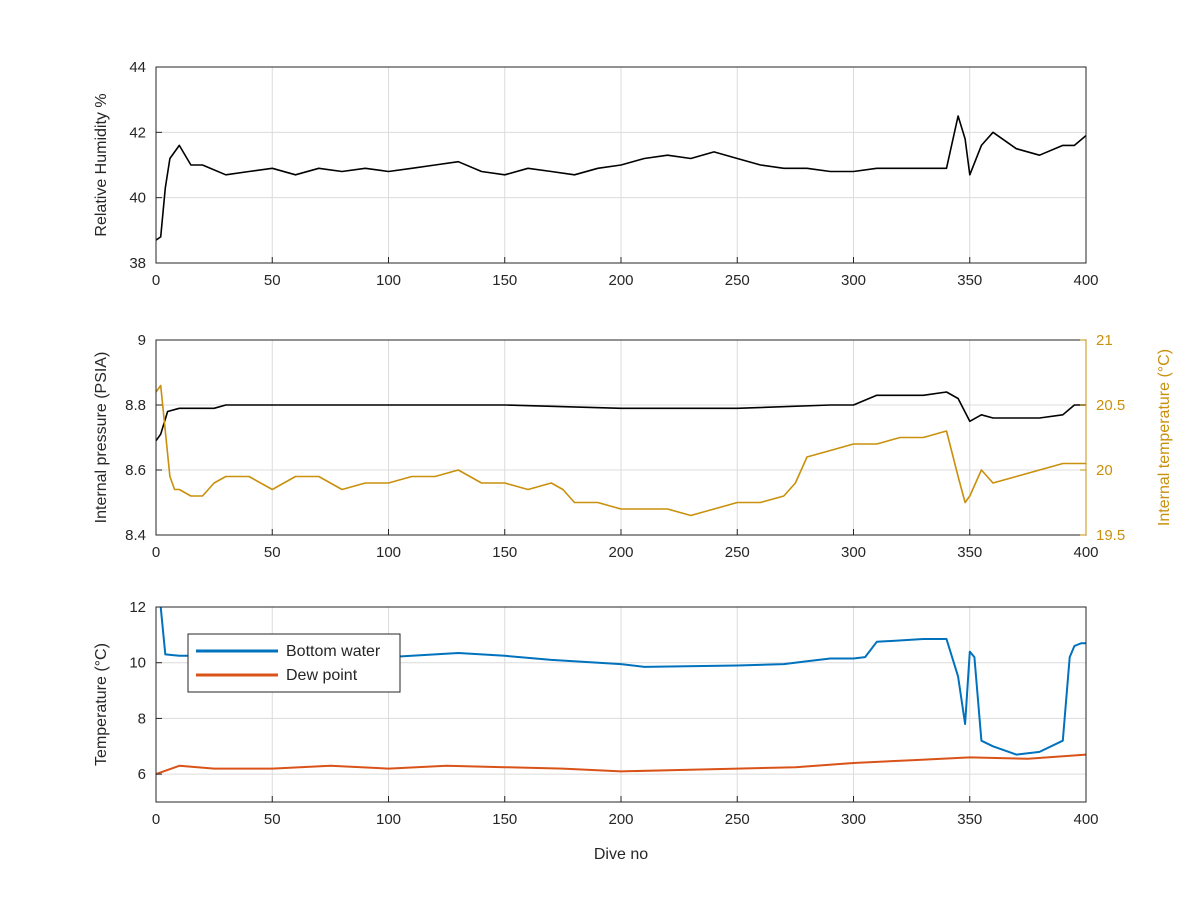  I want to click on pressure-x-tick-label: 0, so click(156, 552).